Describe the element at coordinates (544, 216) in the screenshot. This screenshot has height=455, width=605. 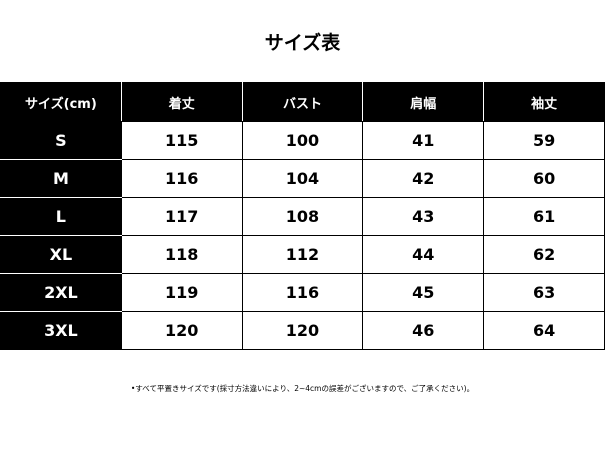
I see `cell-sleeve: 61` at that location.